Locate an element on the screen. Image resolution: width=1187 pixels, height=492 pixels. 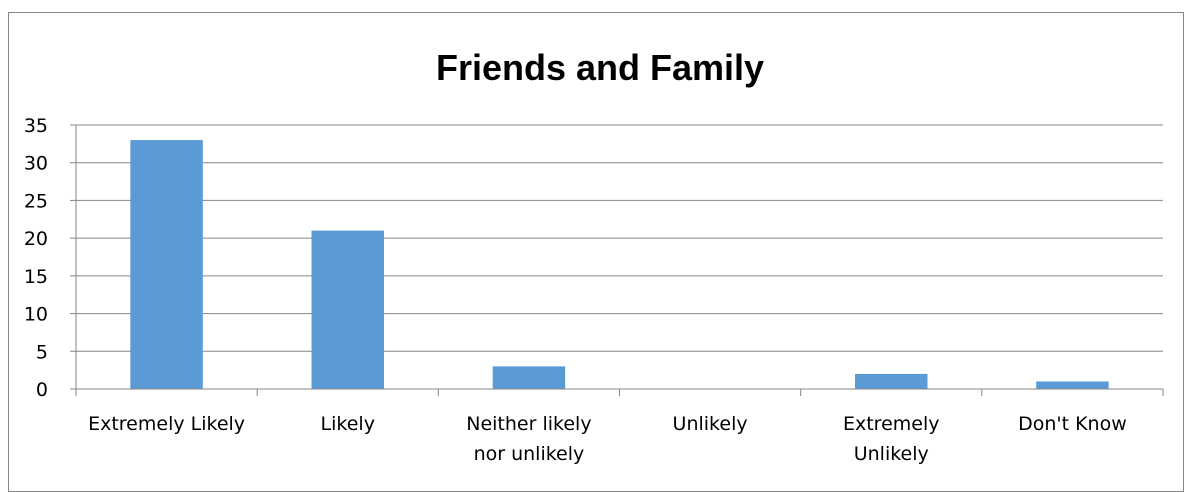
x-category-label-line: nor unlikely is located at coordinates (529, 454).